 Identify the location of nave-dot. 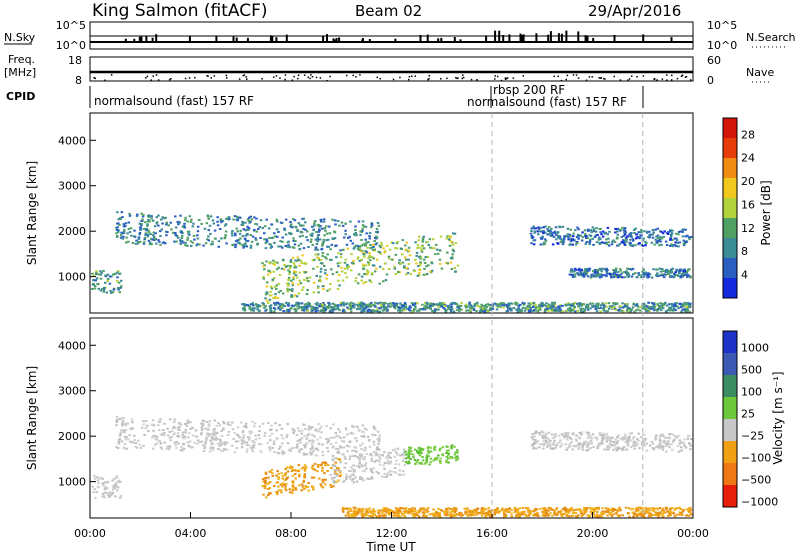
(463, 77).